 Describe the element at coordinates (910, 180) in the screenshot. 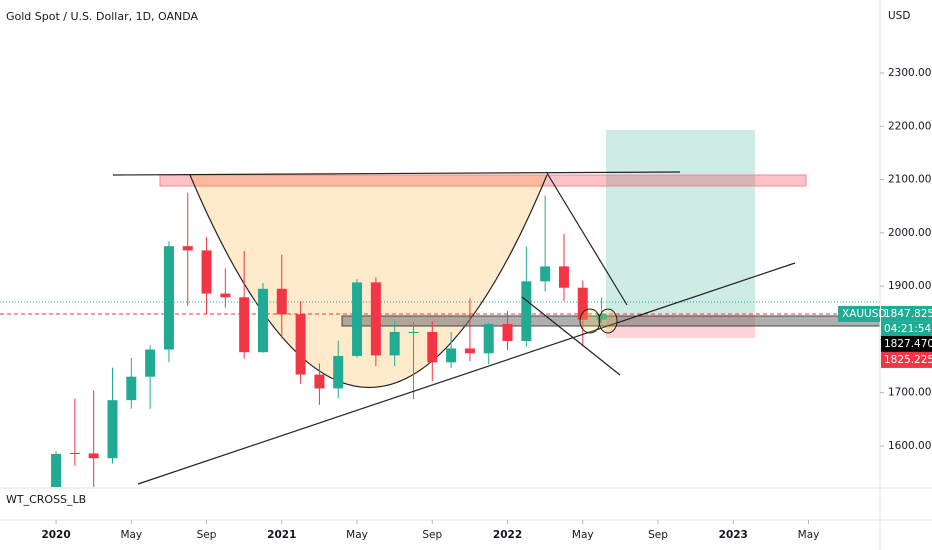

I see `y-tick-label: 2100.000` at that location.